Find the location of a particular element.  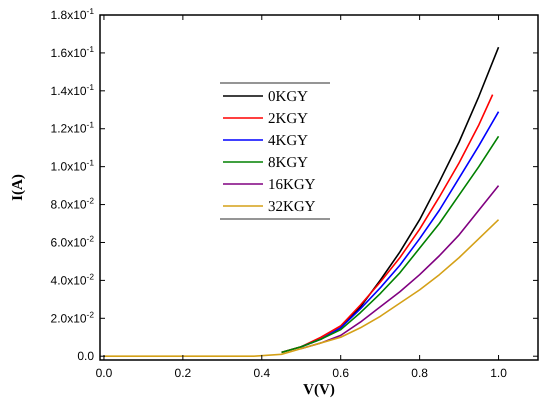

x-tick-label: 0.2 is located at coordinates (183, 373).